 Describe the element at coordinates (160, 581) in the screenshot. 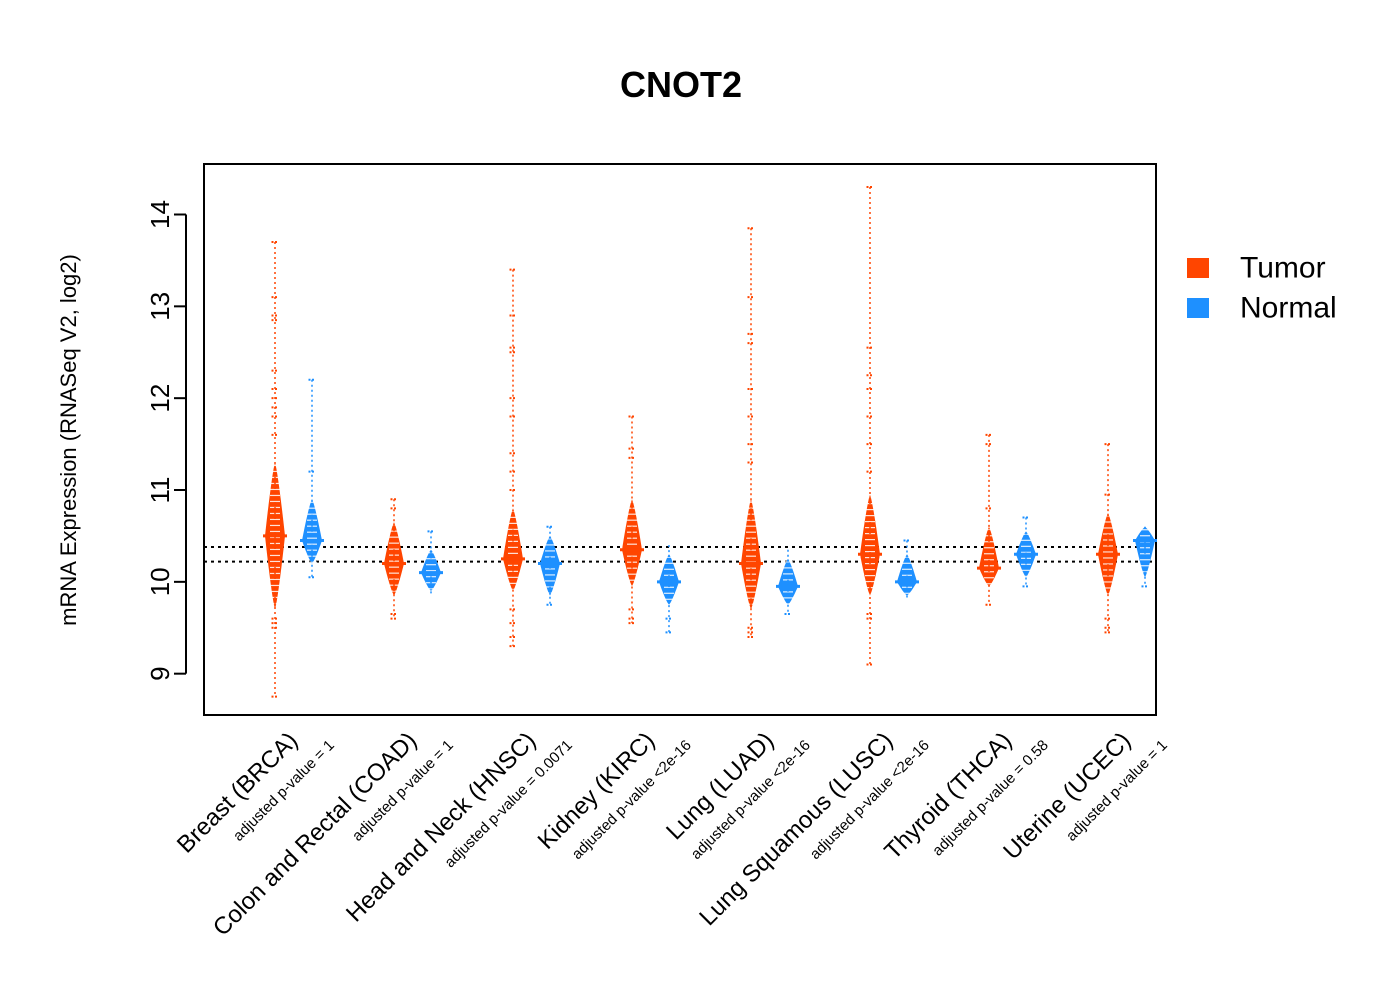

I see `y-tick-label: 10` at that location.